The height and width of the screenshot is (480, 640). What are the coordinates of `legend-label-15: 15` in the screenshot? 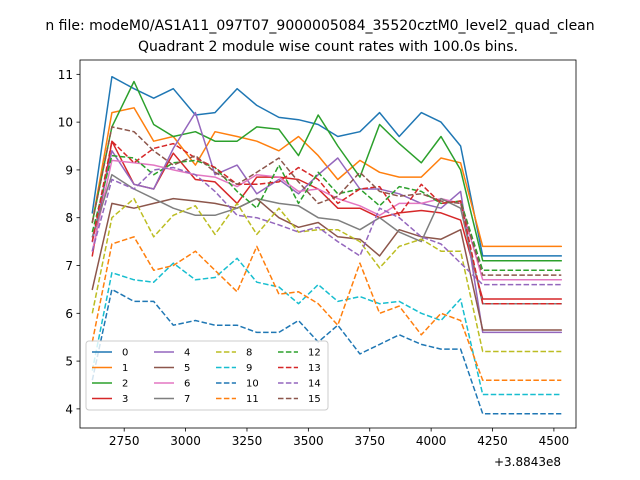 It's located at (314, 399).